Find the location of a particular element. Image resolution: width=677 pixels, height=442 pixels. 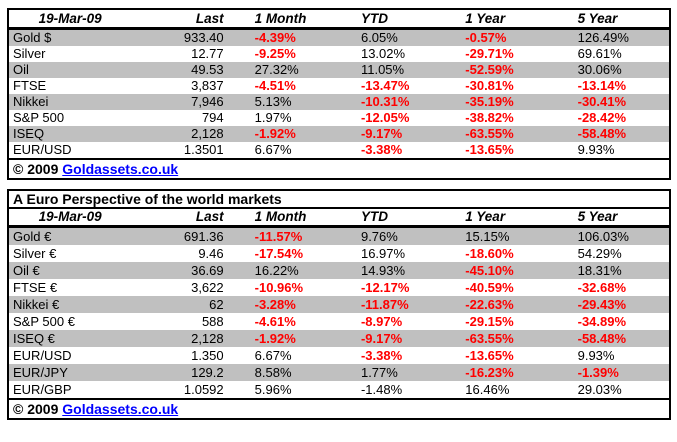

ytd-value-cell: -8.97% is located at coordinates (381, 321).